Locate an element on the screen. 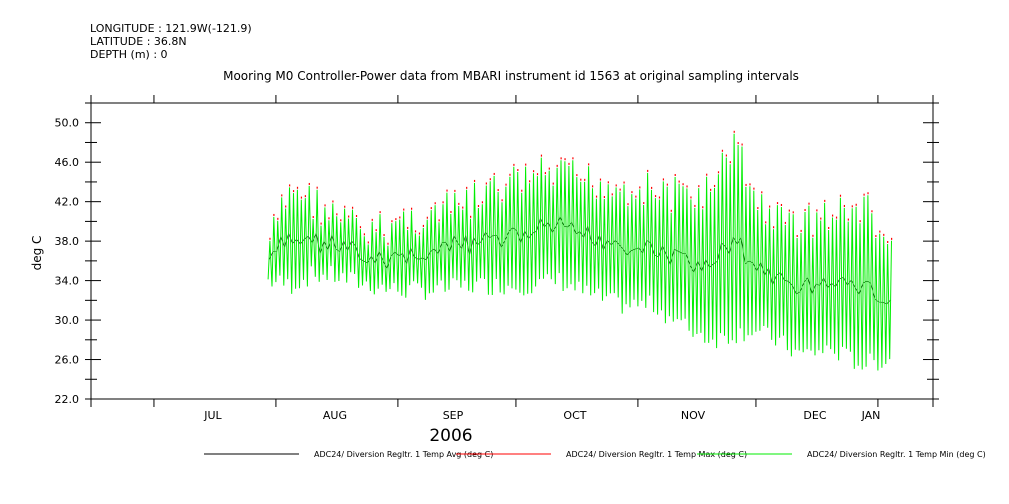 The image size is (1009, 504). y-tick-label: 38.0 is located at coordinates (67, 241).